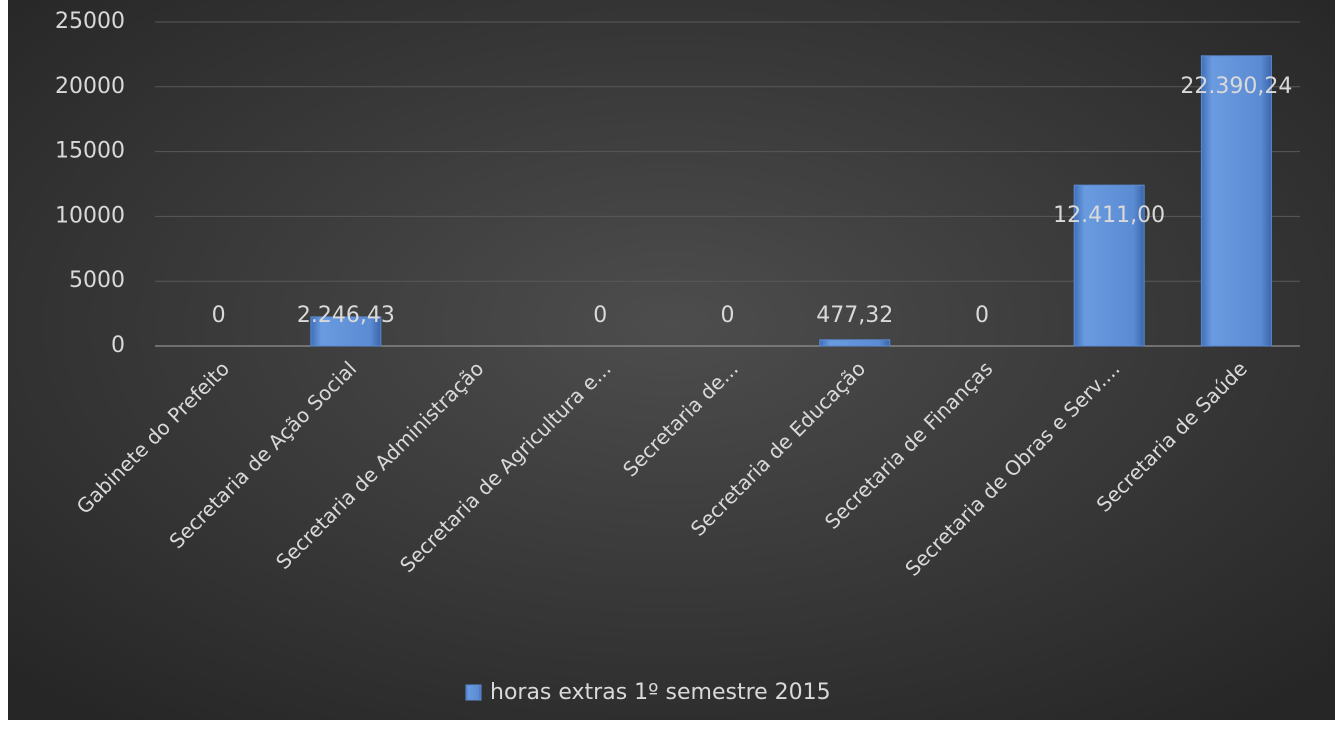 The height and width of the screenshot is (734, 1335). Describe the element at coordinates (90, 151) in the screenshot. I see `y-tick-label: 15000` at that location.